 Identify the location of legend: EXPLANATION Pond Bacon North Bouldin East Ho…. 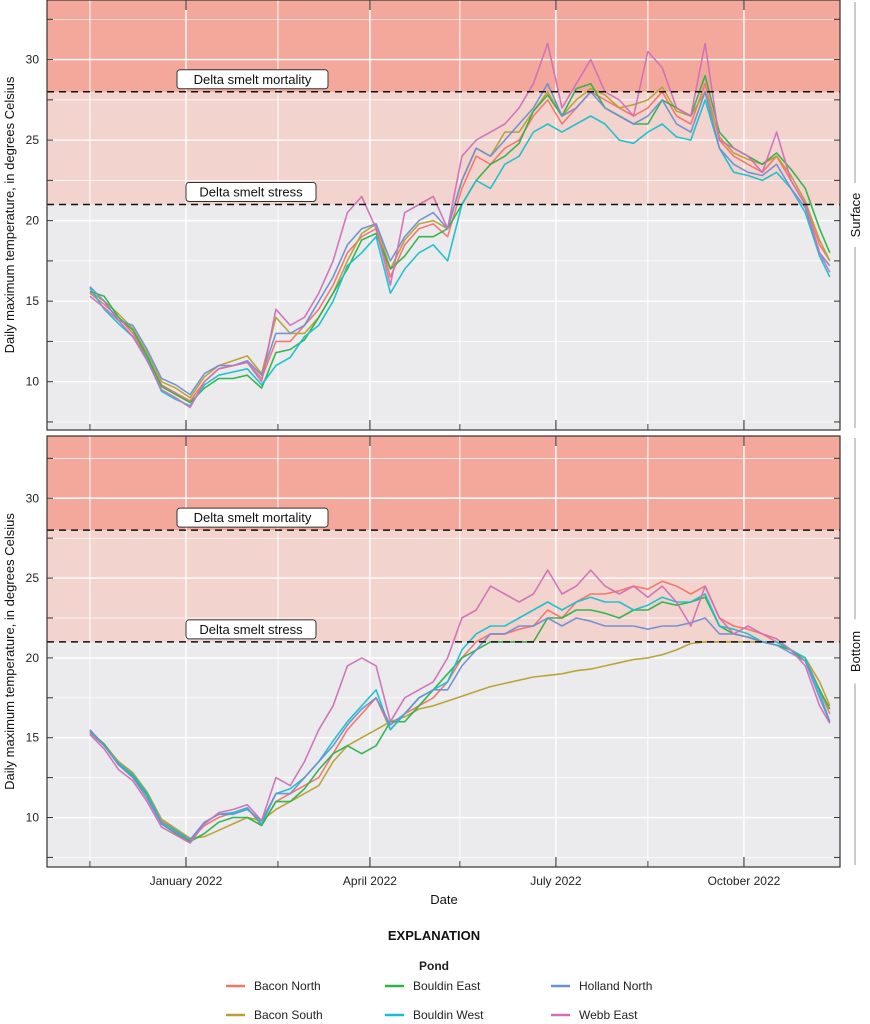
(439, 975).